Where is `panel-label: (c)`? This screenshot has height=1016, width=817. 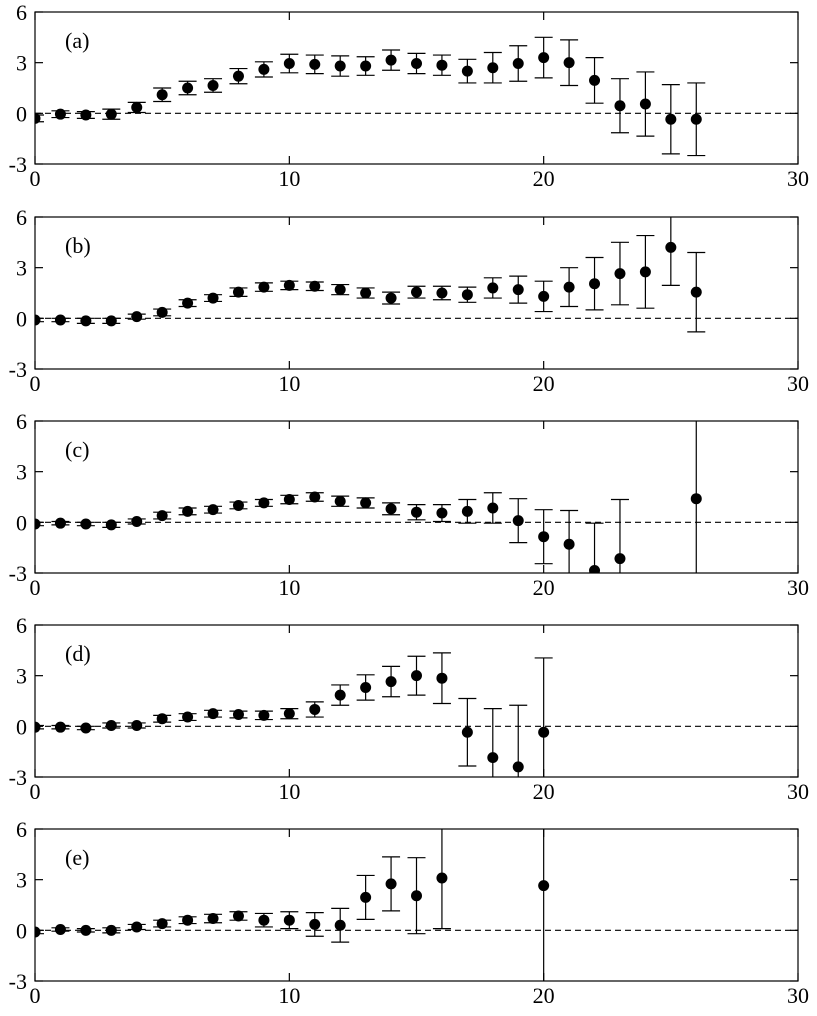 panel-label: (c) is located at coordinates (77, 449).